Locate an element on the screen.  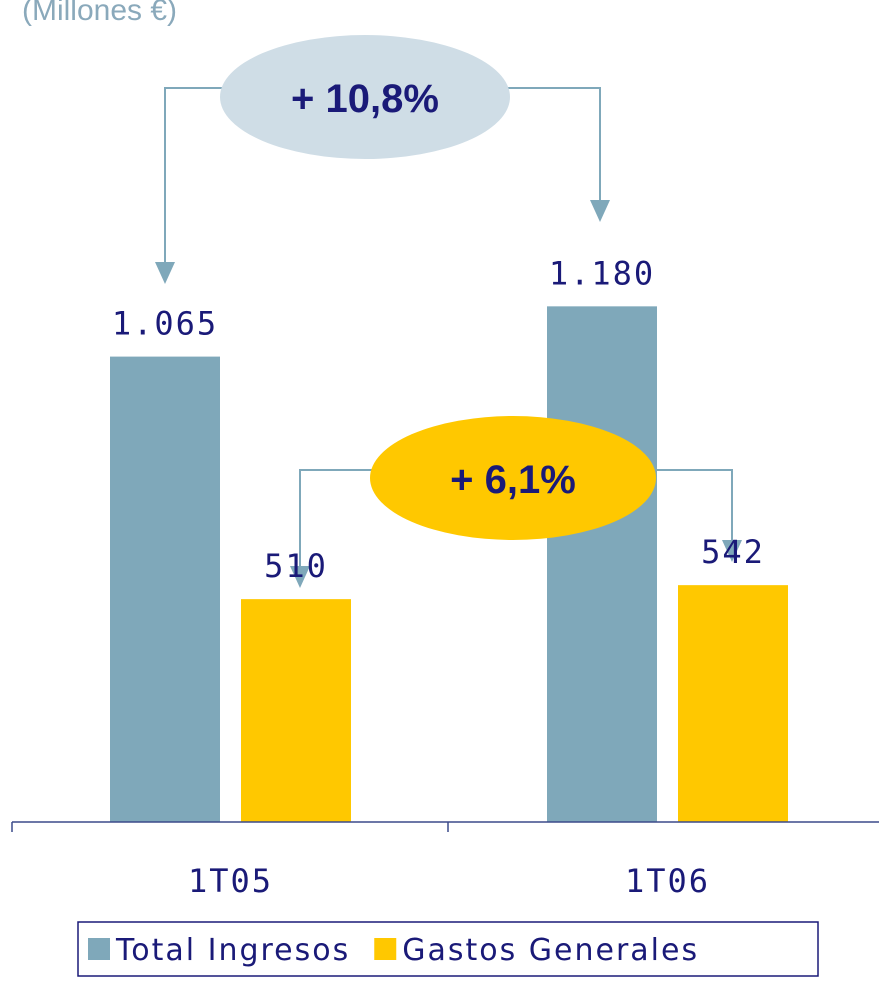
legend-label: Gastos Generales is located at coordinates (550, 950).